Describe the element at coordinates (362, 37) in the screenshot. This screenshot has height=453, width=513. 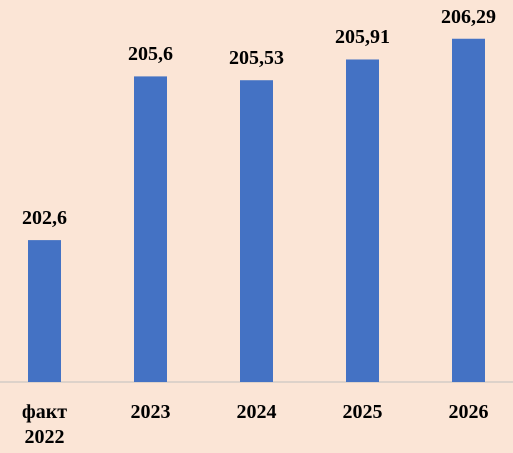
I see `value-label: 205,91` at that location.